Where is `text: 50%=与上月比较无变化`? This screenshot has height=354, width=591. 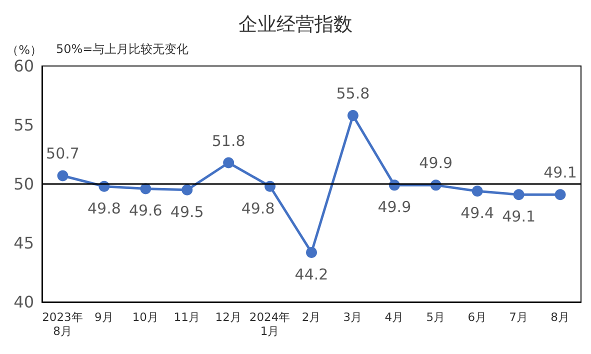
text: 50%=与上月比较无变化 is located at coordinates (122, 49).